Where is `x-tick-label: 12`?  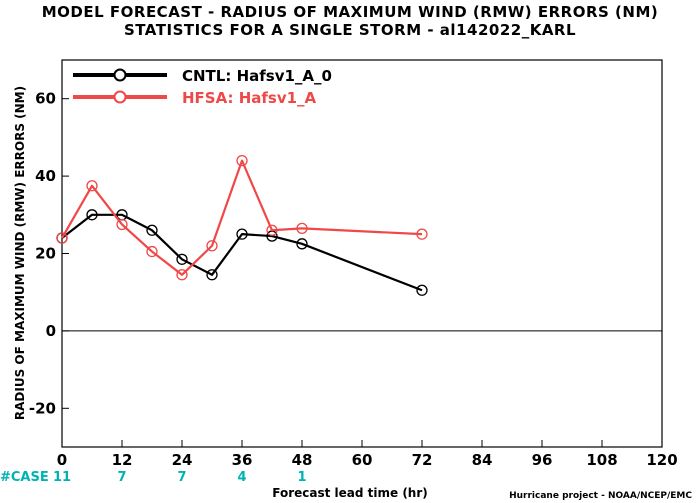 x-tick-label: 12 is located at coordinates (122, 460).